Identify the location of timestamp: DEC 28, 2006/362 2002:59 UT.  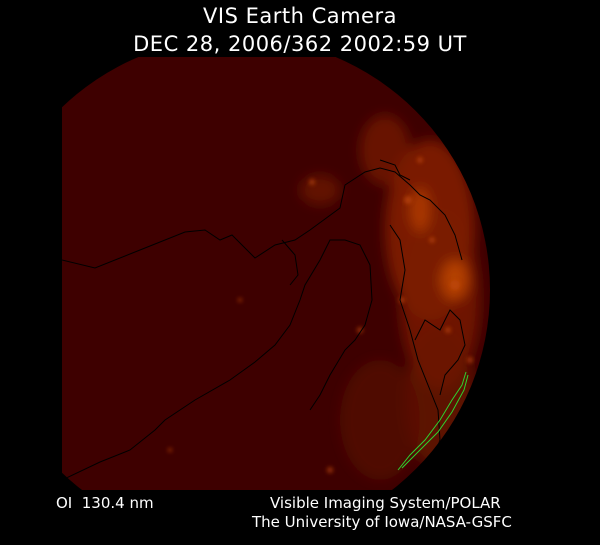
(300, 44).